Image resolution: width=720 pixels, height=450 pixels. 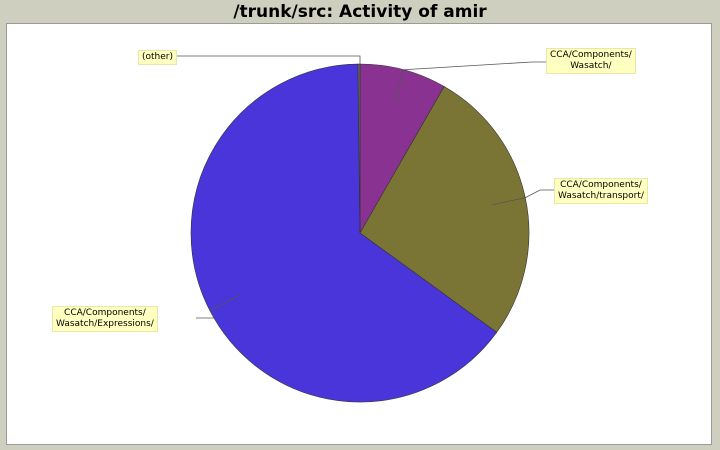 What do you see at coordinates (105, 319) in the screenshot?
I see `slice-label-expressions: CCA/Components/ Wasatch/Expressions/` at bounding box center [105, 319].